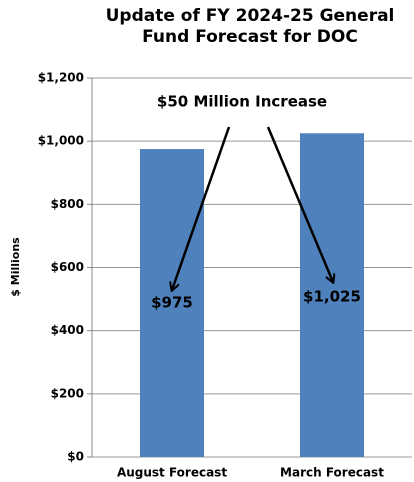  Describe the element at coordinates (67, 204) in the screenshot. I see `y-tick-label: $800` at that location.